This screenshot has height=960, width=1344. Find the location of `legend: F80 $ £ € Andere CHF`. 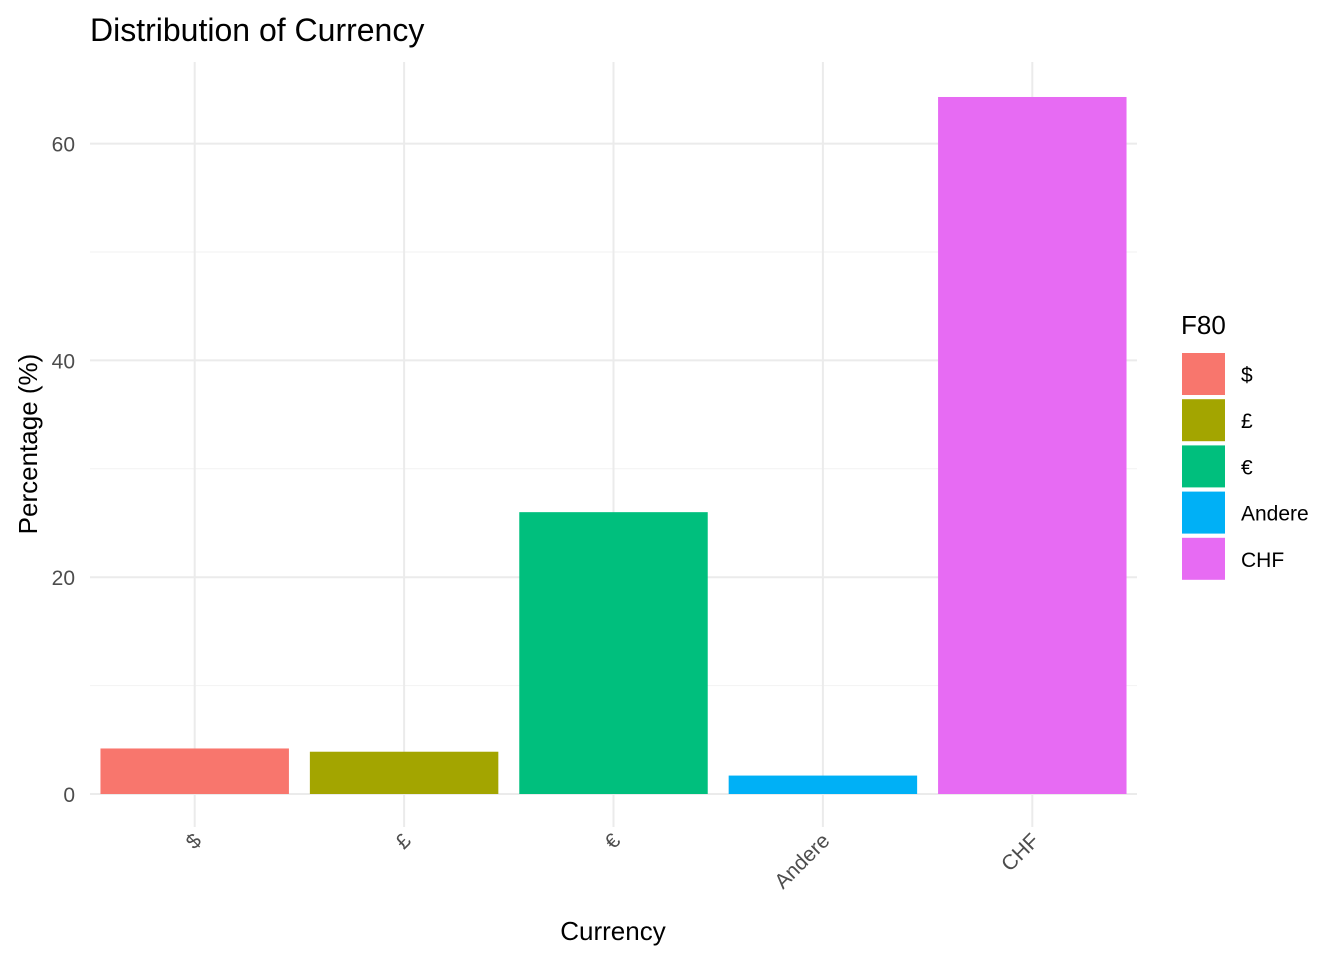

legend: F80 $ £ € Andere CHF is located at coordinates (1245, 445).